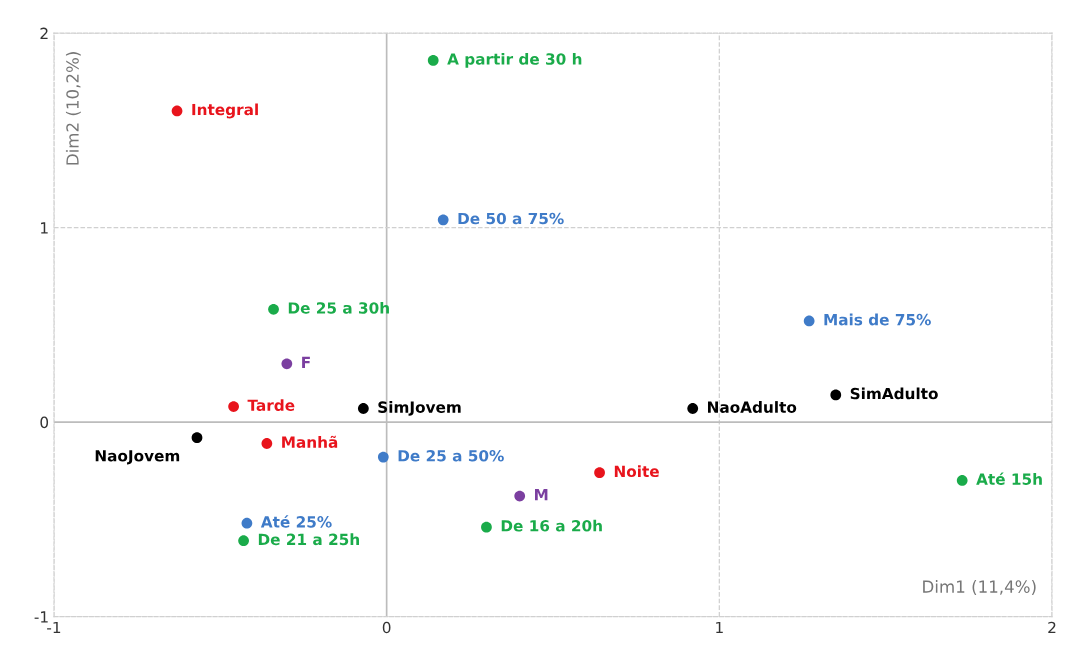  What do you see at coordinates (73, 108) in the screenshot?
I see `y-axis-title: Dim2 (10,2%)` at bounding box center [73, 108].